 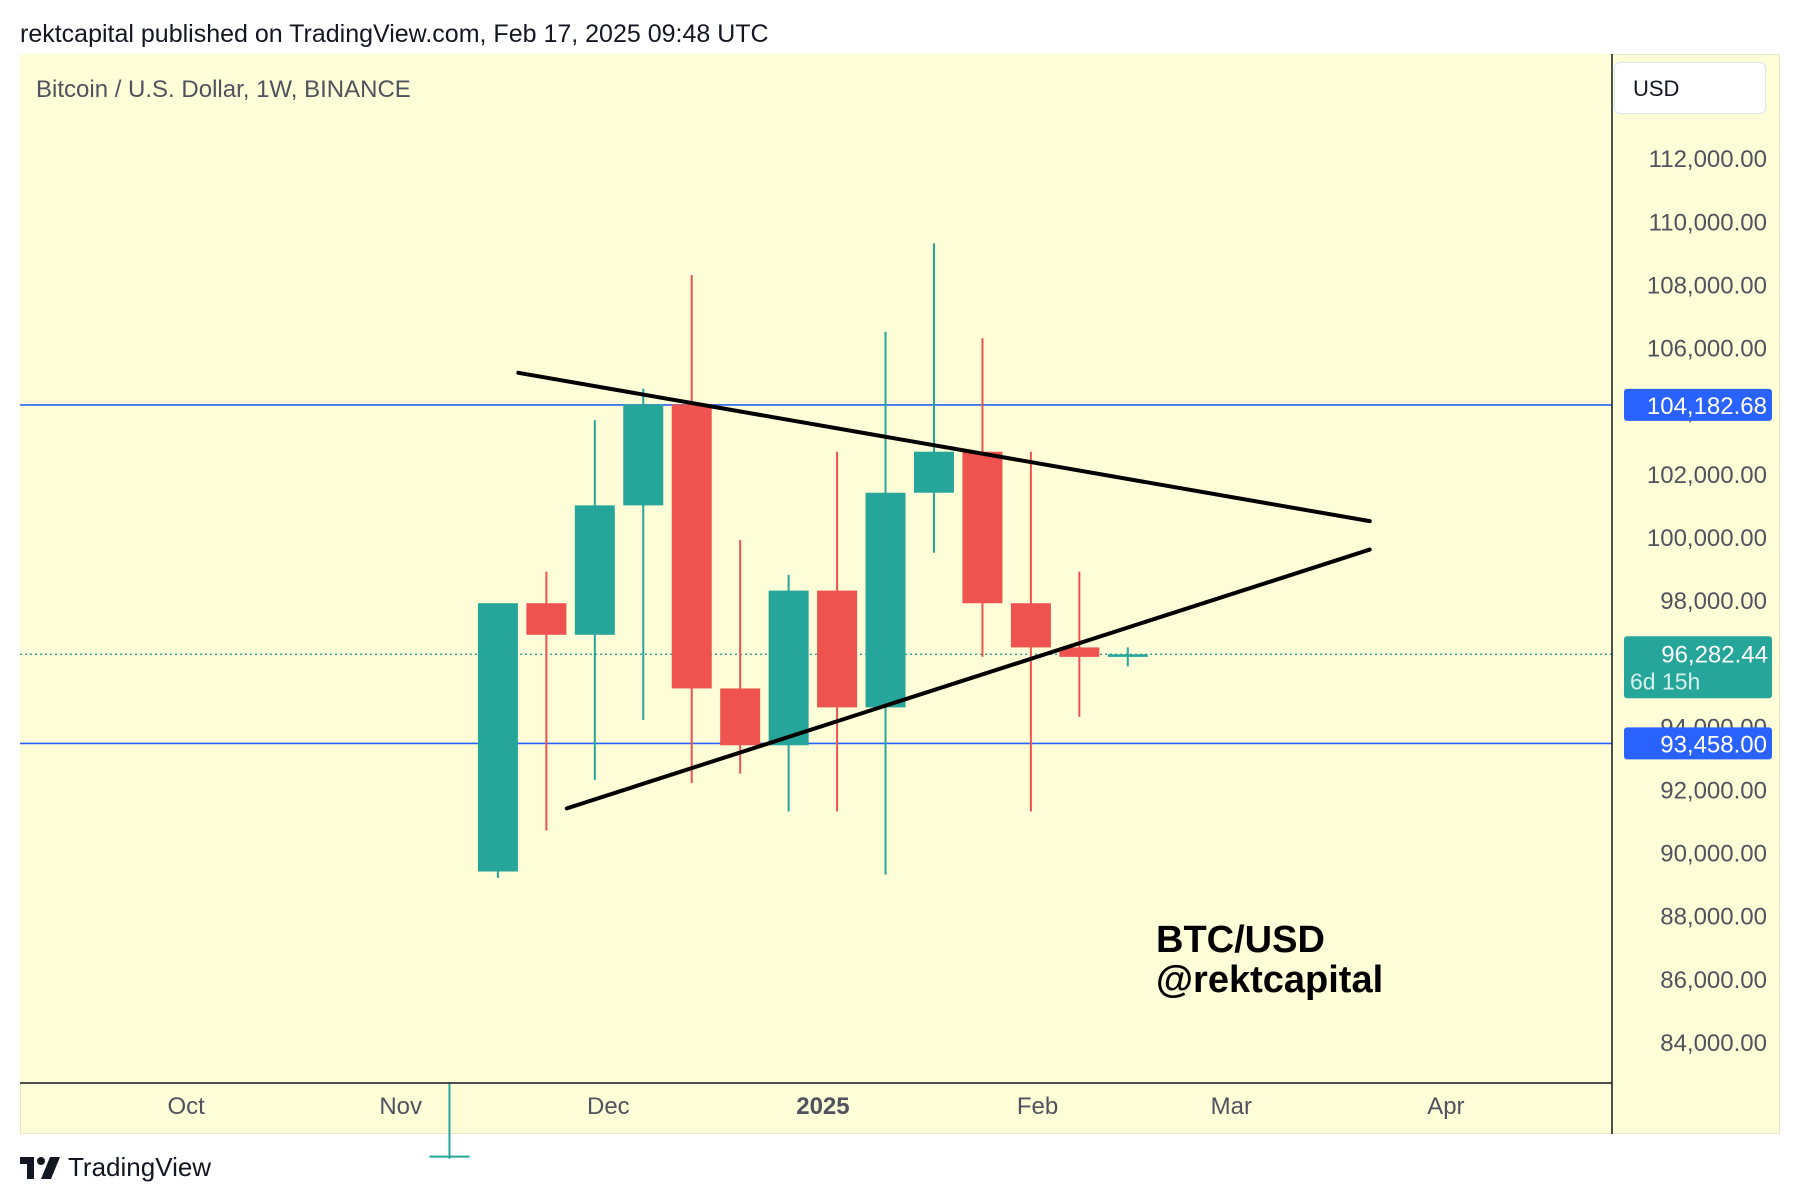 What do you see at coordinates (1240, 940) in the screenshot?
I see `watermark-line-1: BTC/USD` at bounding box center [1240, 940].